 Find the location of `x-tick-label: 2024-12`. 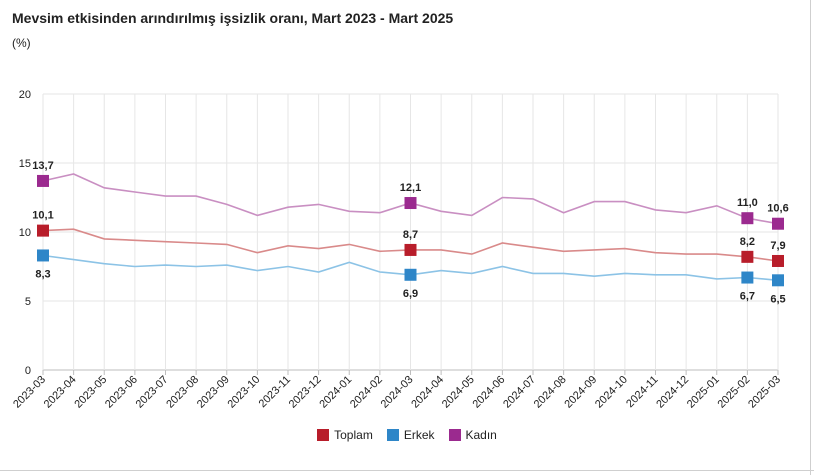

x-tick-label: 2024-12 is located at coordinates (672, 392).